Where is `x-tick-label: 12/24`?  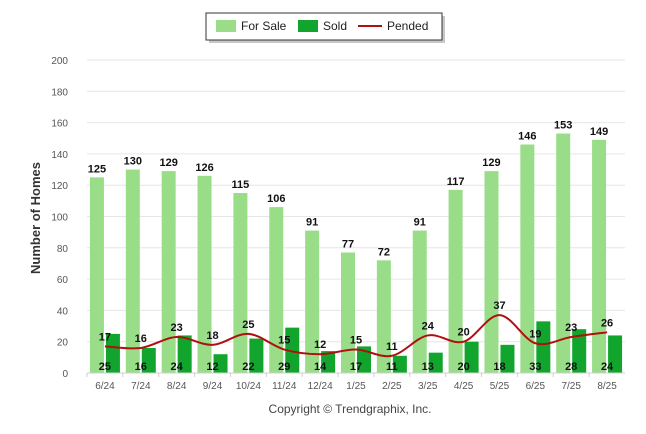 x-tick-label: 12/24 is located at coordinates (320, 386).